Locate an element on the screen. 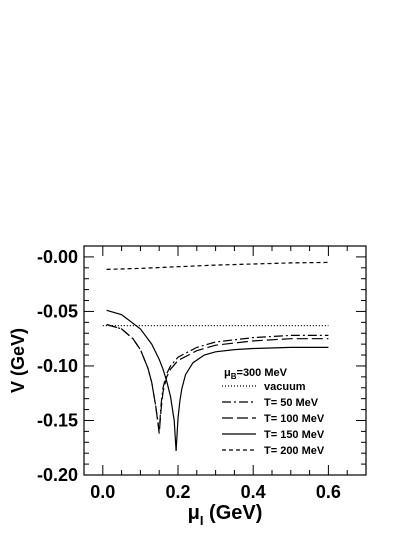  legend-label-t-100-mev: T= 100 MeV is located at coordinates (294, 419).